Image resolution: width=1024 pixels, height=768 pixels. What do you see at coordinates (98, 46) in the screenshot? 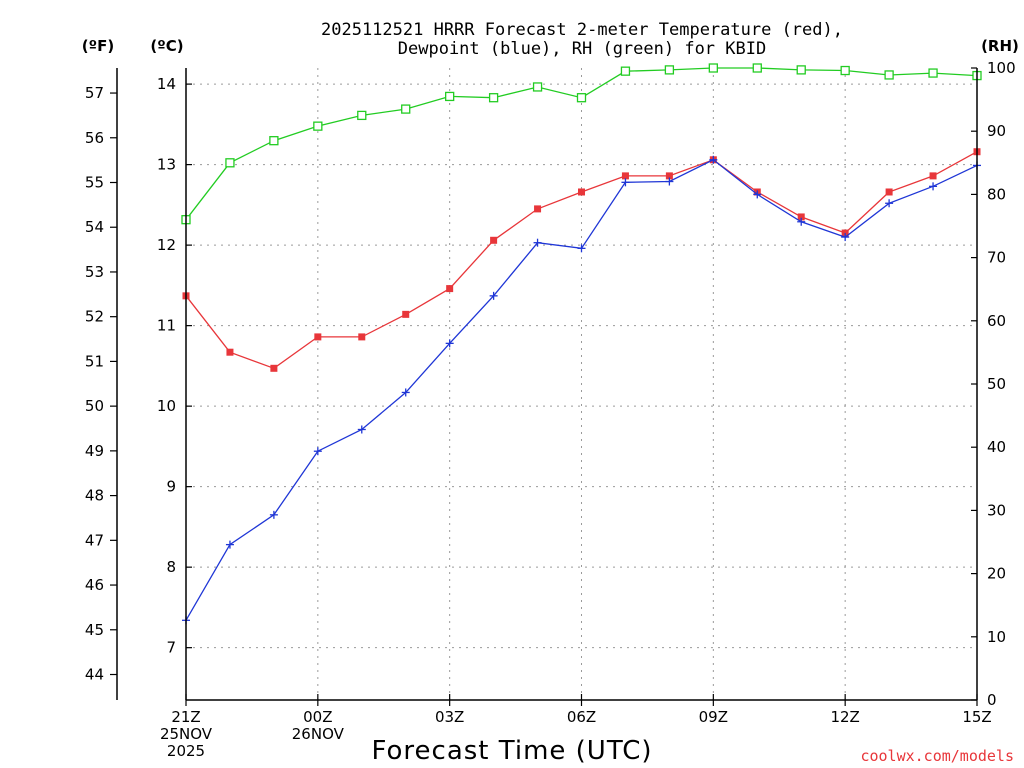
I see `fahrenheit-unit-label: (ºF)` at bounding box center [98, 46].